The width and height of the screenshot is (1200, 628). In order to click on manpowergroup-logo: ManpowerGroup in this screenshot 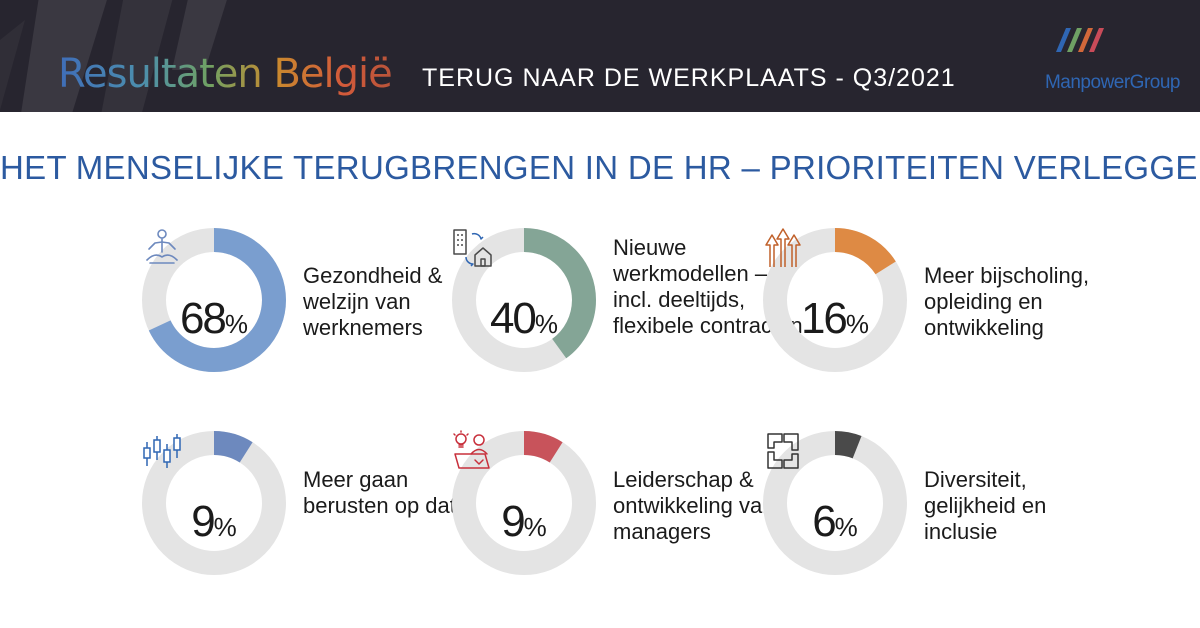, I will do `click(1095, 58)`.